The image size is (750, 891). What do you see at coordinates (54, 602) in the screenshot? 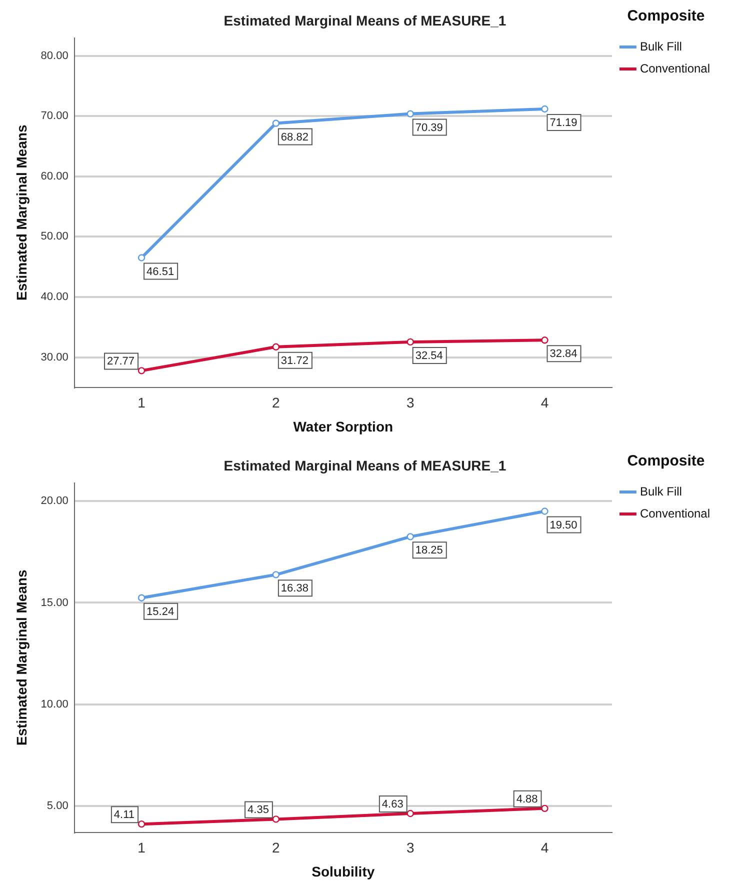
I see `y-tick-label: 15.00` at bounding box center [54, 602].